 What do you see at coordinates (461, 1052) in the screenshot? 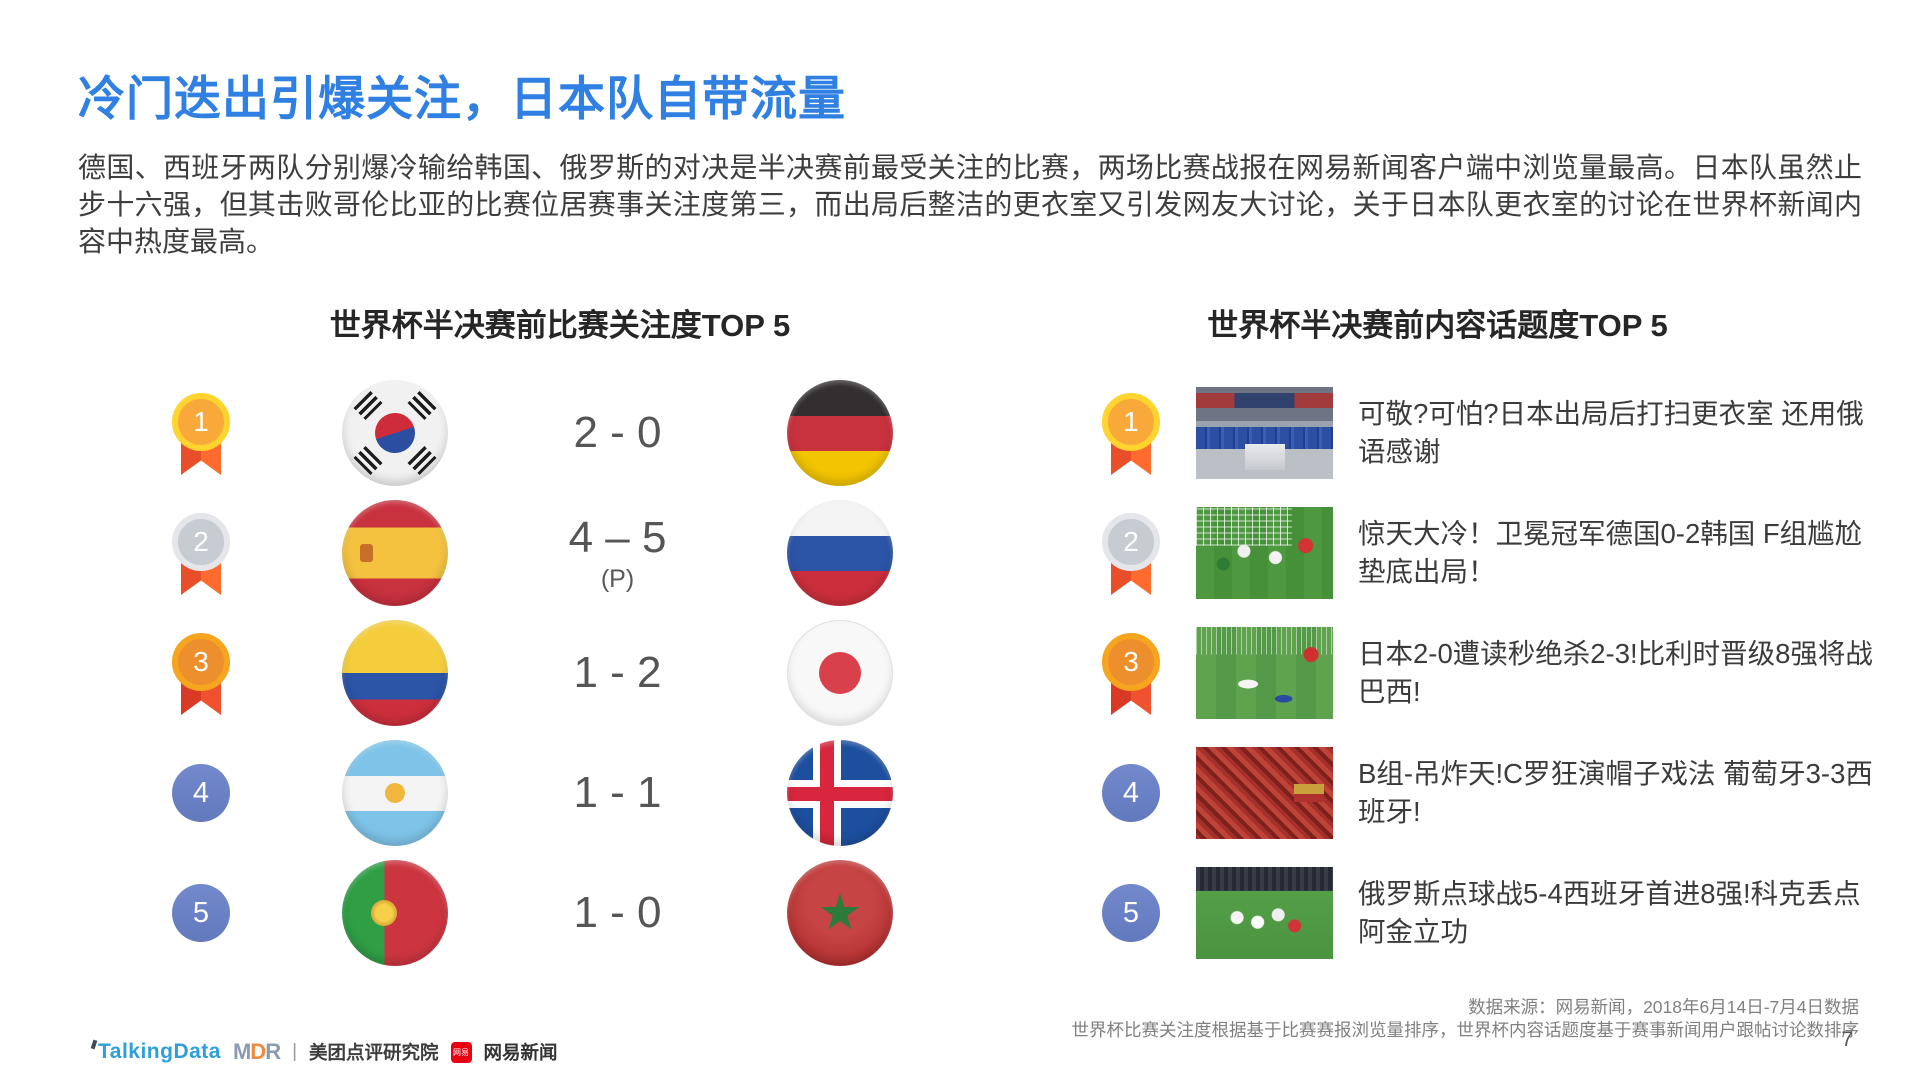
I see `netease-badge-icon: 网易` at bounding box center [461, 1052].